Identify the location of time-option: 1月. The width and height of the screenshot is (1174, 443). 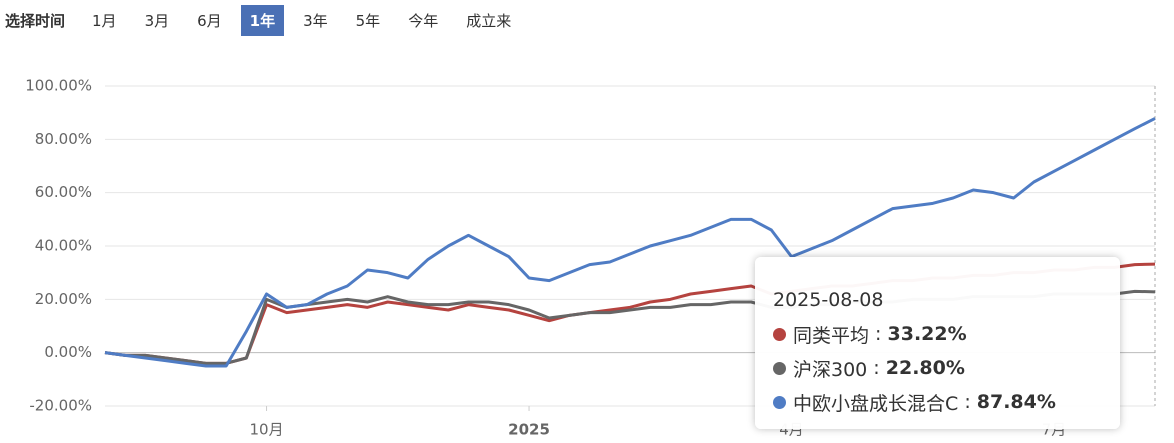
(104, 20).